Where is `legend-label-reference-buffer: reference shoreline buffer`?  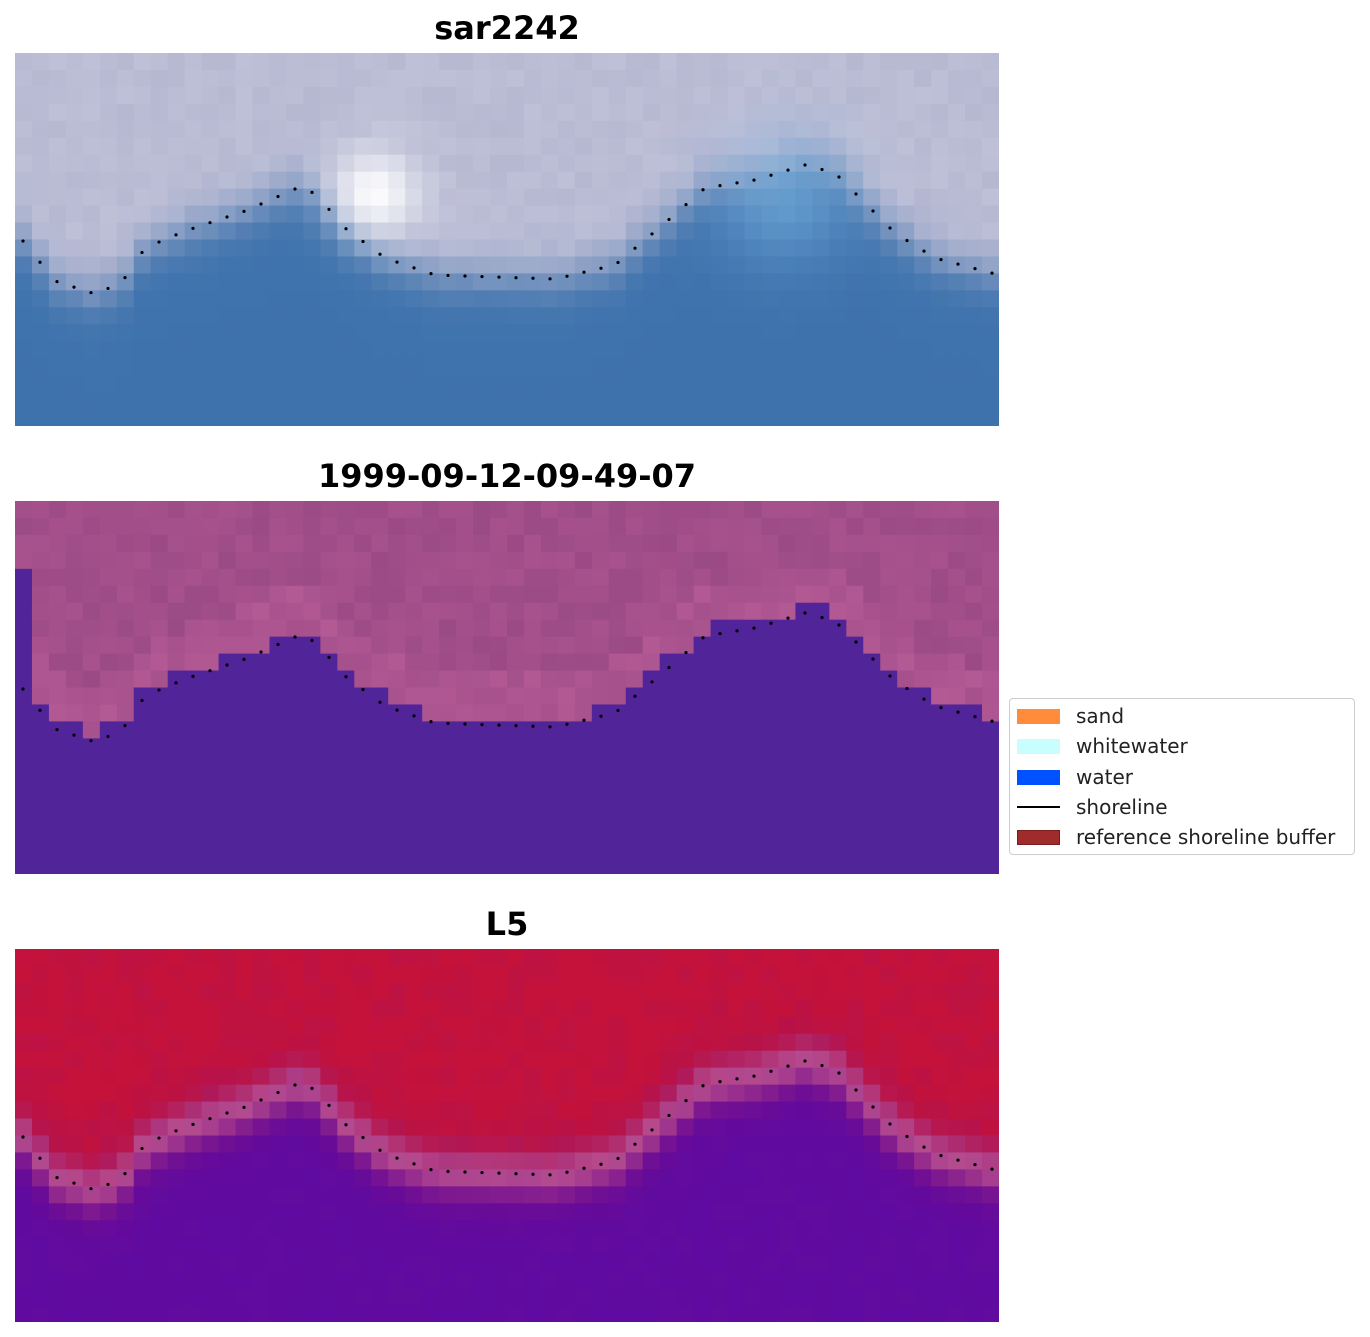
legend-label-reference-buffer: reference shoreline buffer is located at coordinates (1206, 837).